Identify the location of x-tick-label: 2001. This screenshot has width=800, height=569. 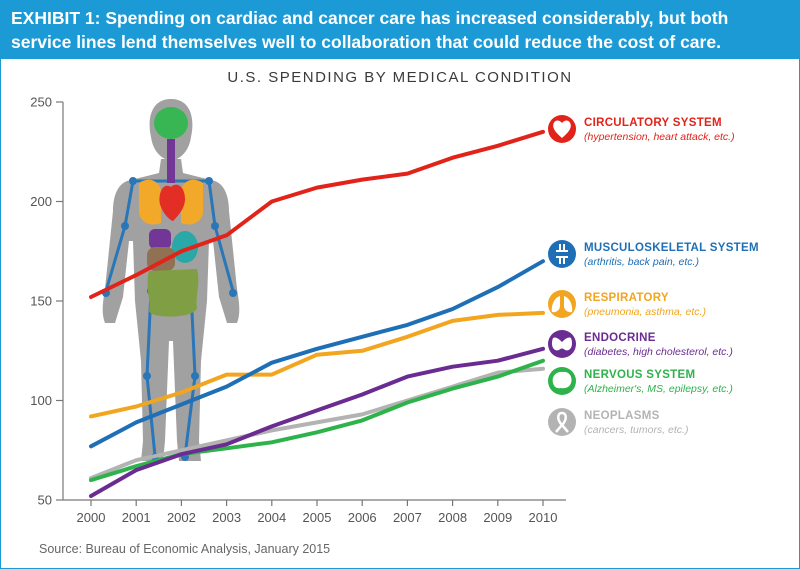
(136, 517).